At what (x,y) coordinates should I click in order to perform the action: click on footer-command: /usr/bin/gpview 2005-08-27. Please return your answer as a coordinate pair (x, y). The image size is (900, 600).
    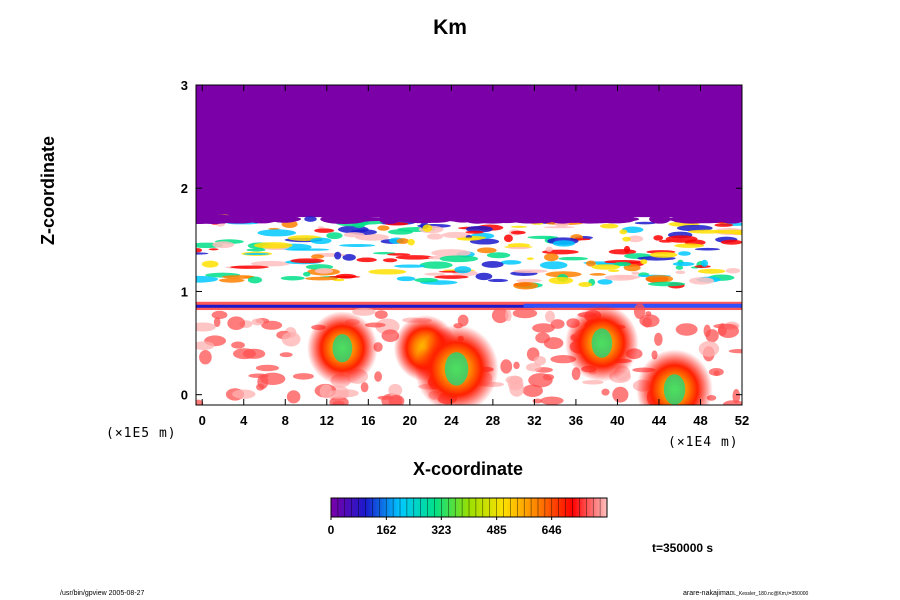
    Looking at the image, I should click on (102, 593).